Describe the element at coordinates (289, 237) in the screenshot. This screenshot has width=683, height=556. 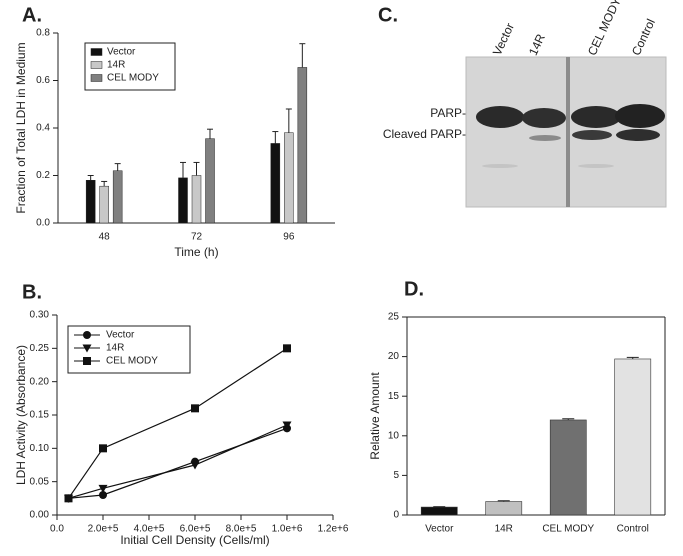
I see `x-tick-label: 96` at that location.